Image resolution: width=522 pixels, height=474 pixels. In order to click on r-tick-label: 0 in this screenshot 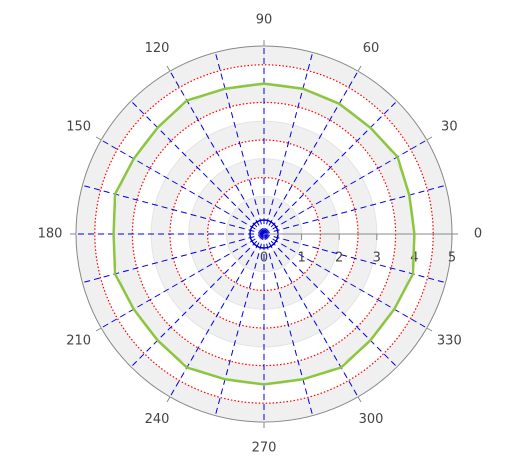, I will do `click(264, 258)`.